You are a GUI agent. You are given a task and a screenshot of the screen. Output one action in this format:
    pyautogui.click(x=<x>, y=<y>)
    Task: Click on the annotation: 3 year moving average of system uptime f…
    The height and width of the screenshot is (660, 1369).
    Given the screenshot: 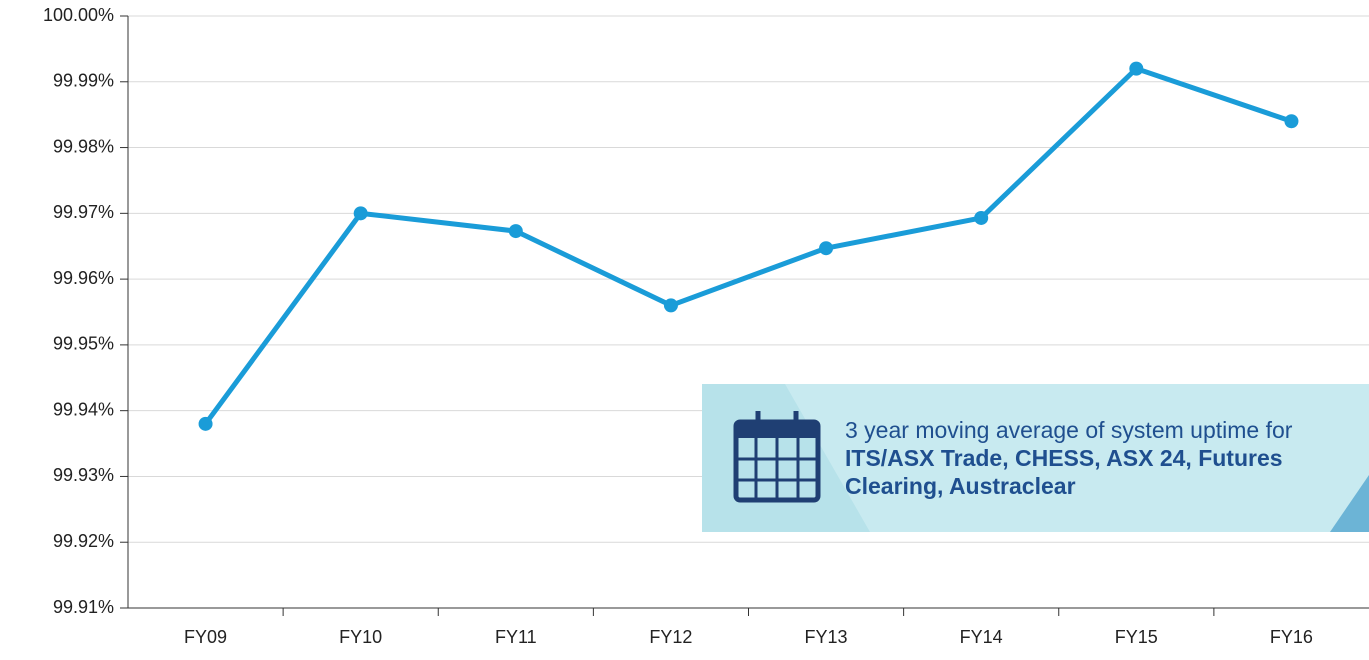 What is the action you would take?
    pyautogui.click(x=1100, y=458)
    